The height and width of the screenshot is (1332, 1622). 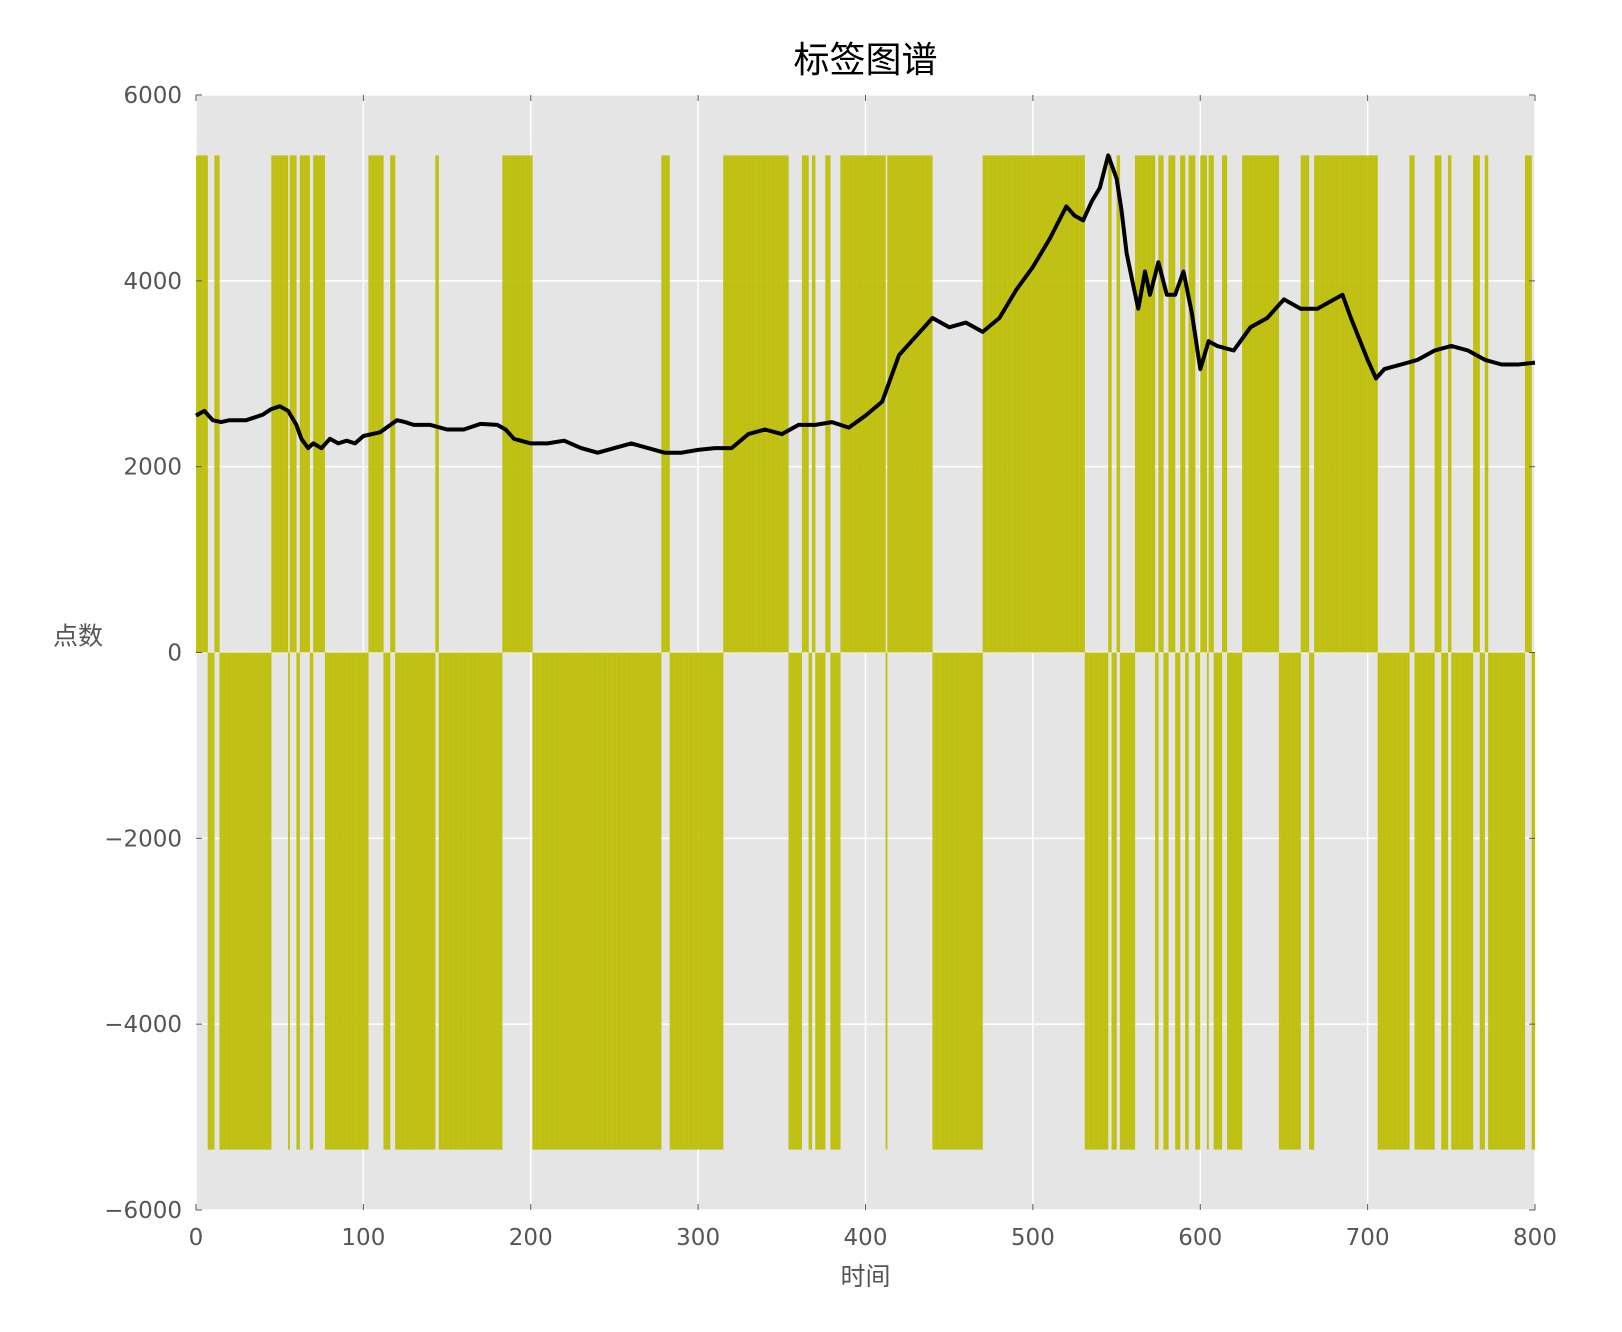 What do you see at coordinates (143, 1211) in the screenshot?
I see `y-tick-label: −6000` at bounding box center [143, 1211].